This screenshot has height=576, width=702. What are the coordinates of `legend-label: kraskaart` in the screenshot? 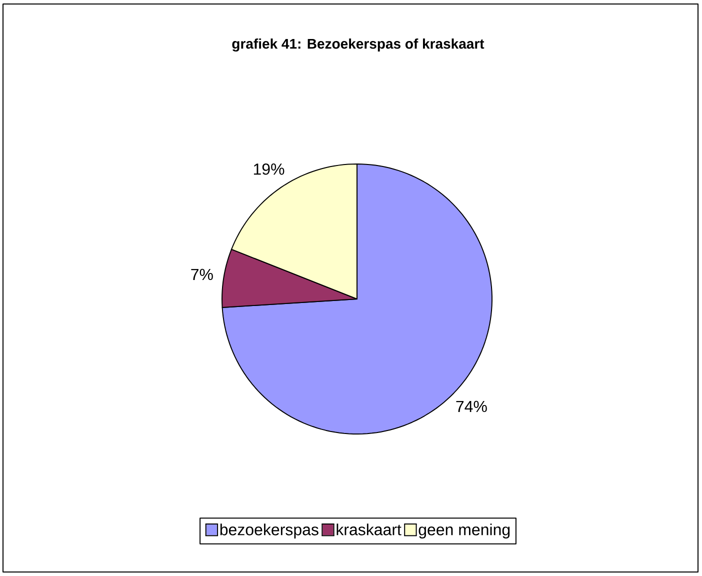 It's located at (369, 530).